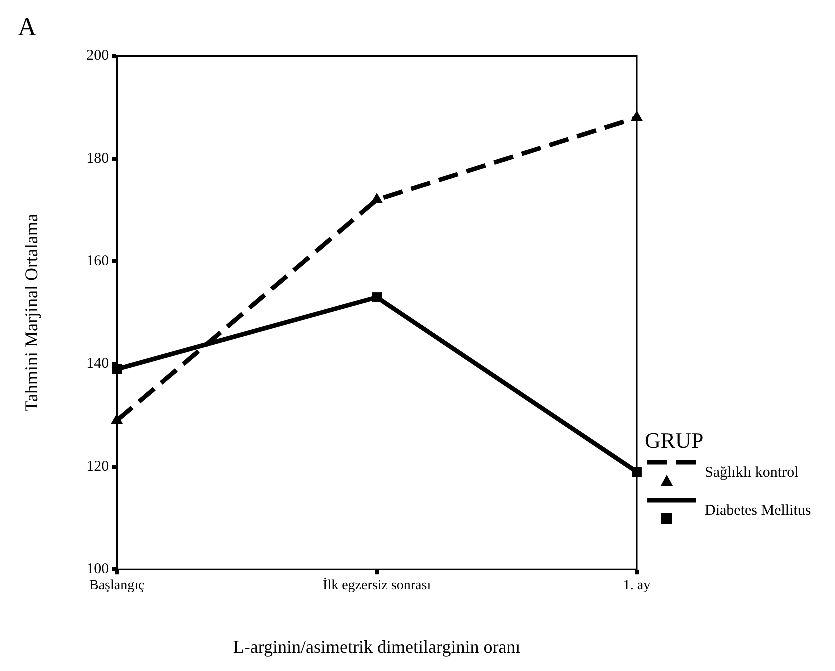 The width and height of the screenshot is (835, 671). What do you see at coordinates (98, 466) in the screenshot?
I see `y-tick-label: 120` at bounding box center [98, 466].